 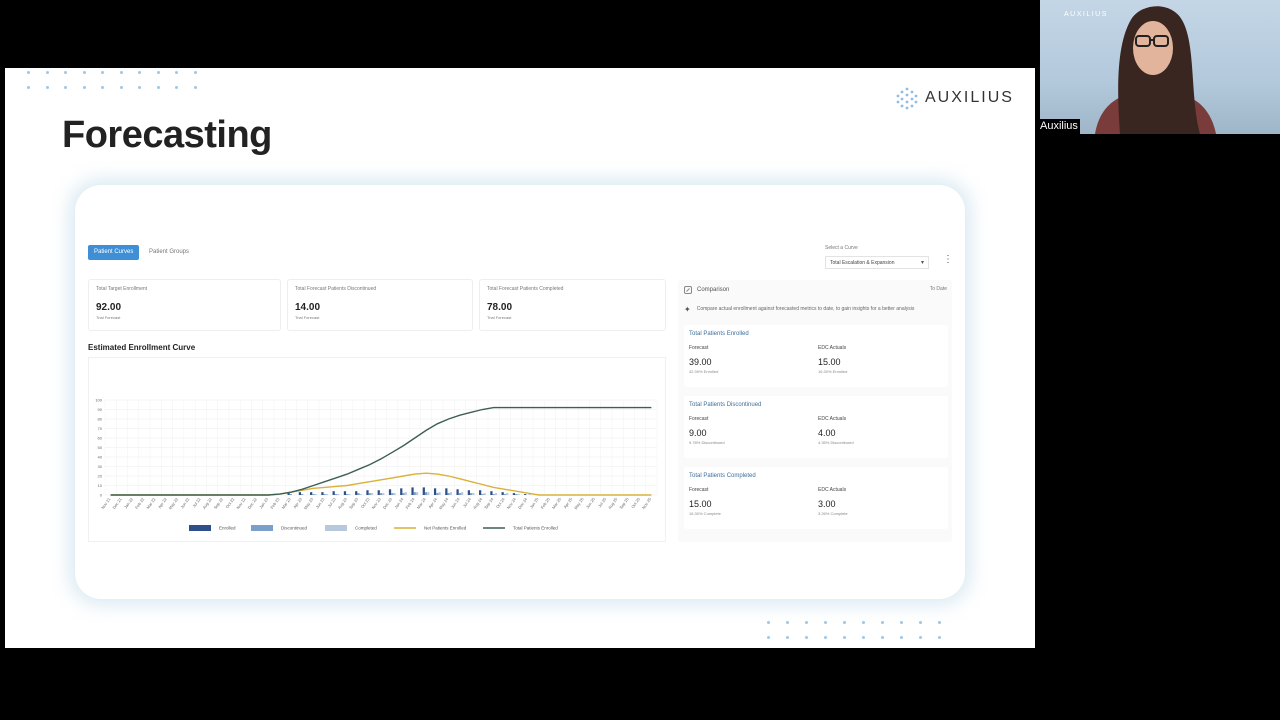 I want to click on legend-label: Total Patients Enrolled, so click(x=535, y=528).